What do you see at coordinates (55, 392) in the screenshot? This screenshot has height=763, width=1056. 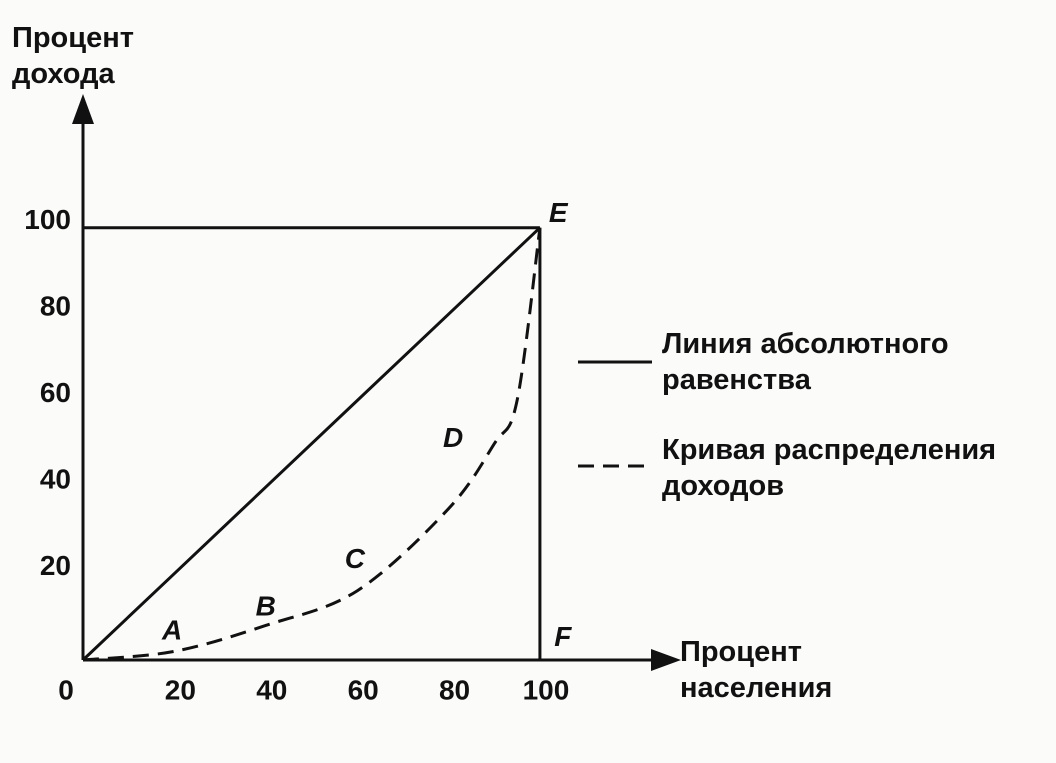 I see `y-tick-label: 60` at bounding box center [55, 392].